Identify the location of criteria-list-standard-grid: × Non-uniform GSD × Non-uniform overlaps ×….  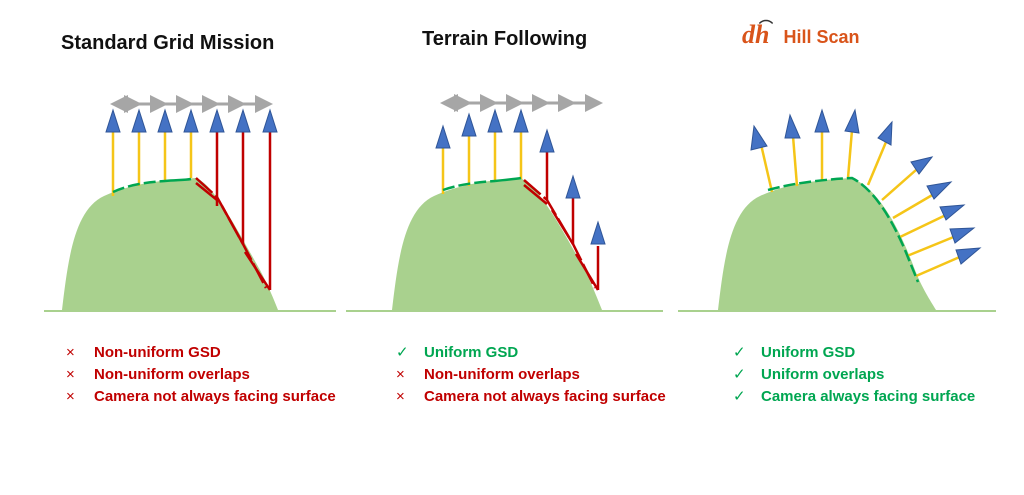
(201, 375).